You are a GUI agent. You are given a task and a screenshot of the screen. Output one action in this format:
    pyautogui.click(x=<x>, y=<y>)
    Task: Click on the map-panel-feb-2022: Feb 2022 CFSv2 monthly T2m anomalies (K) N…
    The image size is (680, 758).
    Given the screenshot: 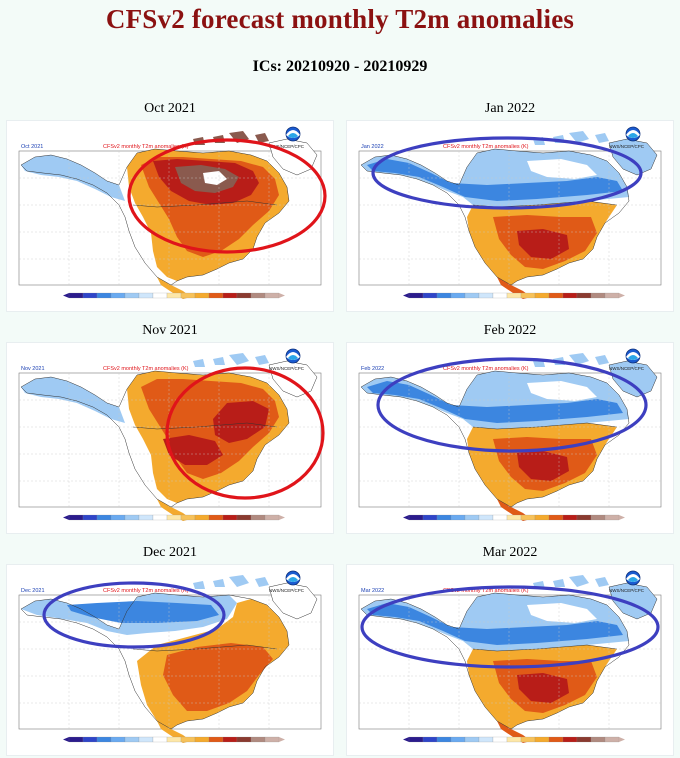 What is the action you would take?
    pyautogui.click(x=510, y=438)
    